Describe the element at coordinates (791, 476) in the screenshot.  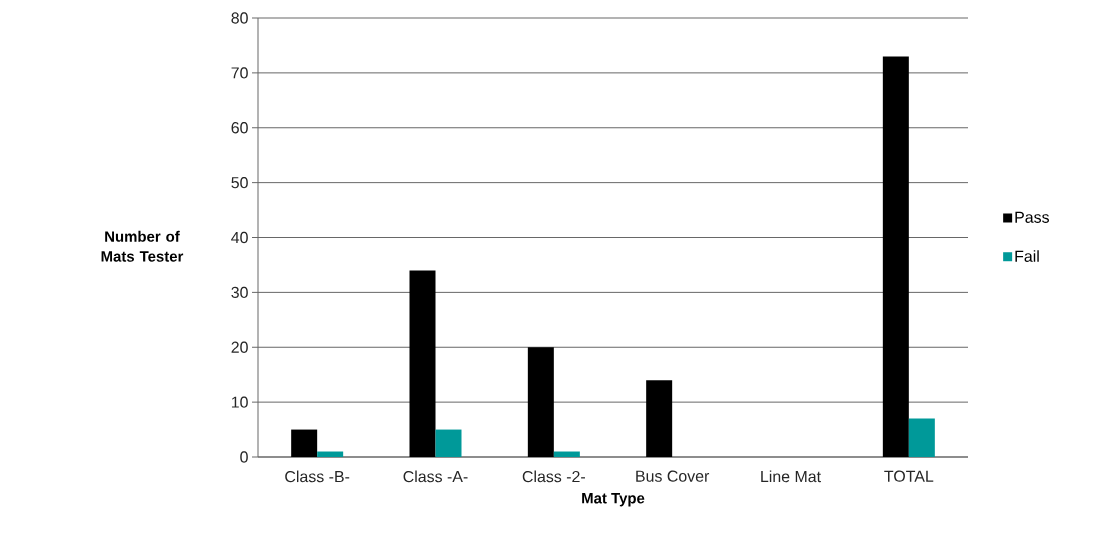
I see `x-tick-label: Line Mat` at that location.